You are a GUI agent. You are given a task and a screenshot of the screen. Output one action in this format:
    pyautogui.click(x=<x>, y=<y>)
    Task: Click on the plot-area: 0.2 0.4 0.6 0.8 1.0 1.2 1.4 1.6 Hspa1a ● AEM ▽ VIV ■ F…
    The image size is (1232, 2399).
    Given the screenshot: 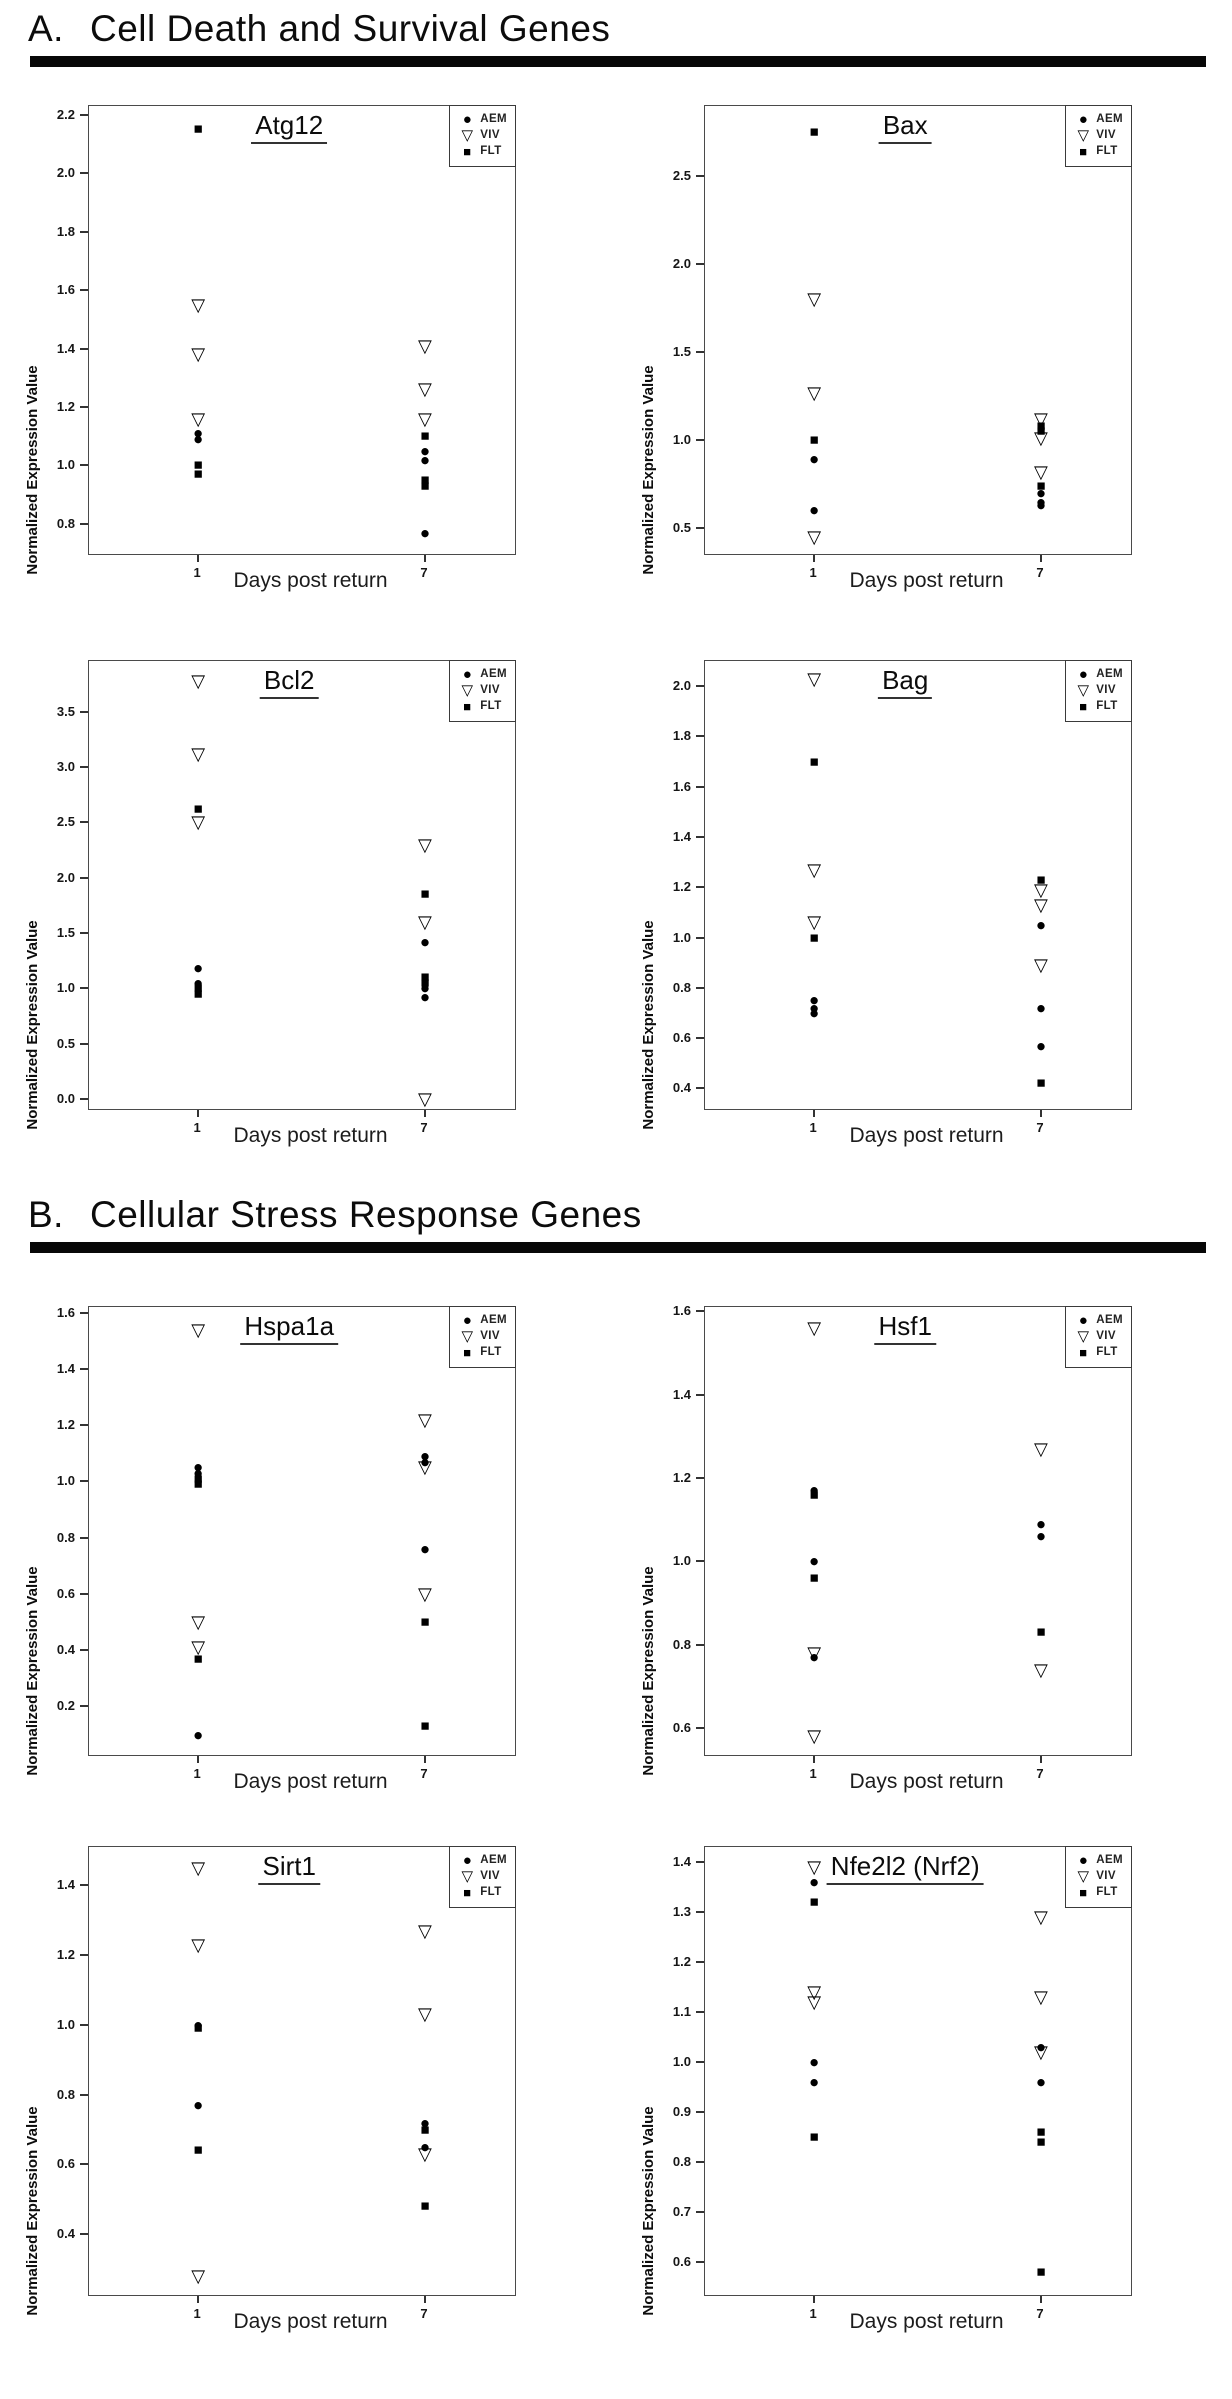 What is the action you would take?
    pyautogui.click(x=286, y=1534)
    